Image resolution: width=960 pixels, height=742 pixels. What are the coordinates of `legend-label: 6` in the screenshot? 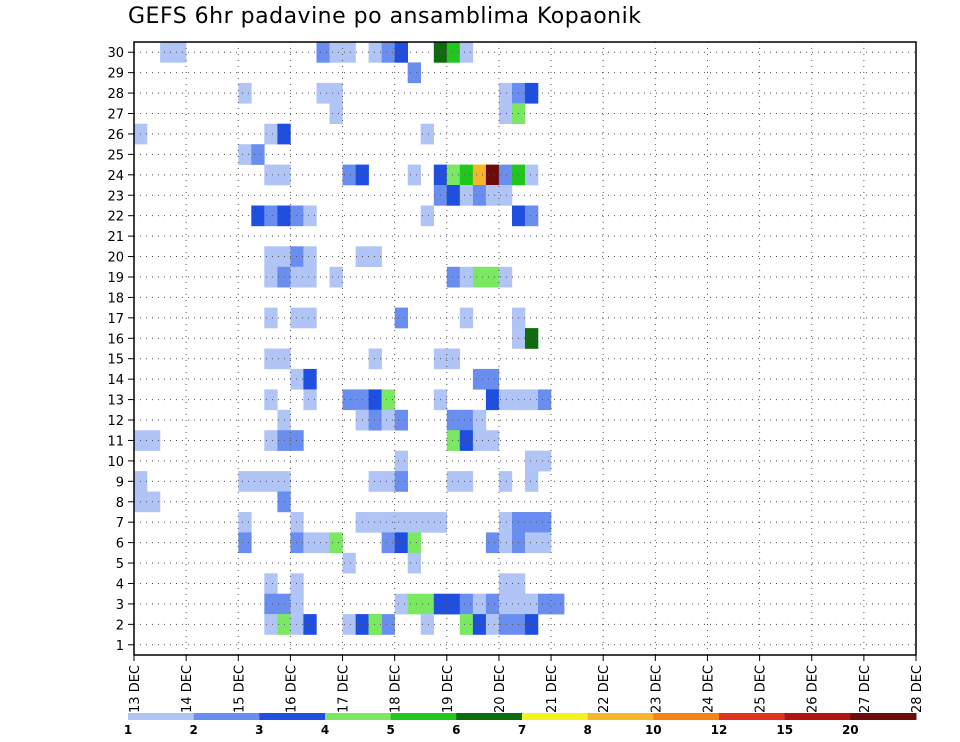 It's located at (456, 730).